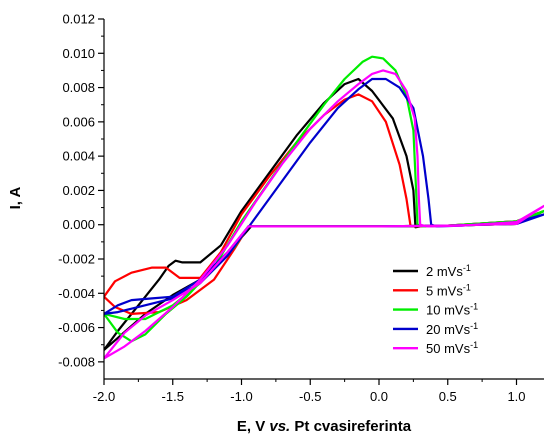  What do you see at coordinates (76, 327) in the screenshot?
I see `y-tick-label: -0.006` at bounding box center [76, 327].